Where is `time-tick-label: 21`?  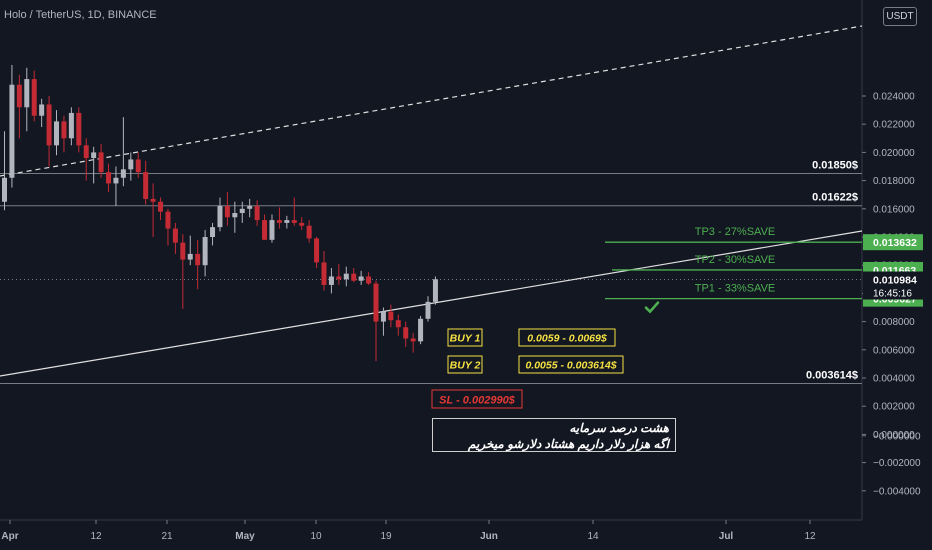
time-tick-label: 21 is located at coordinates (167, 536).